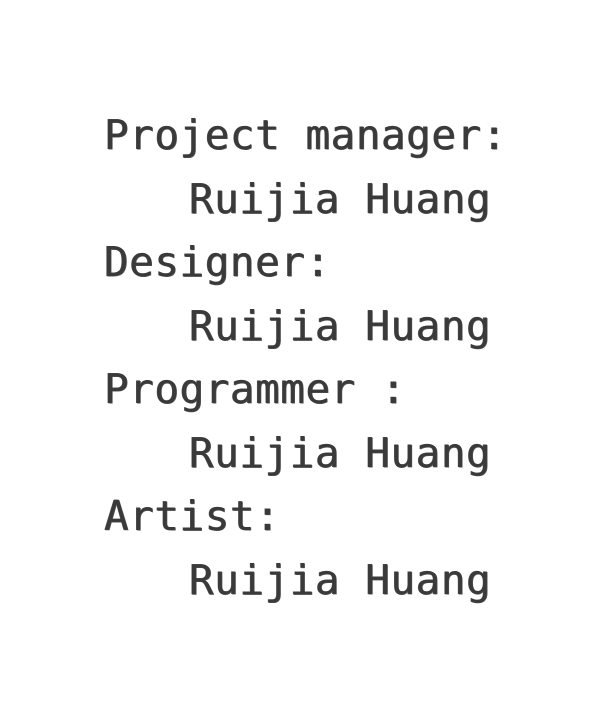 This screenshot has width=616, height=728. What do you see at coordinates (340, 198) in the screenshot?
I see `credit-name-project-manager: Ruijia Huang` at bounding box center [340, 198].